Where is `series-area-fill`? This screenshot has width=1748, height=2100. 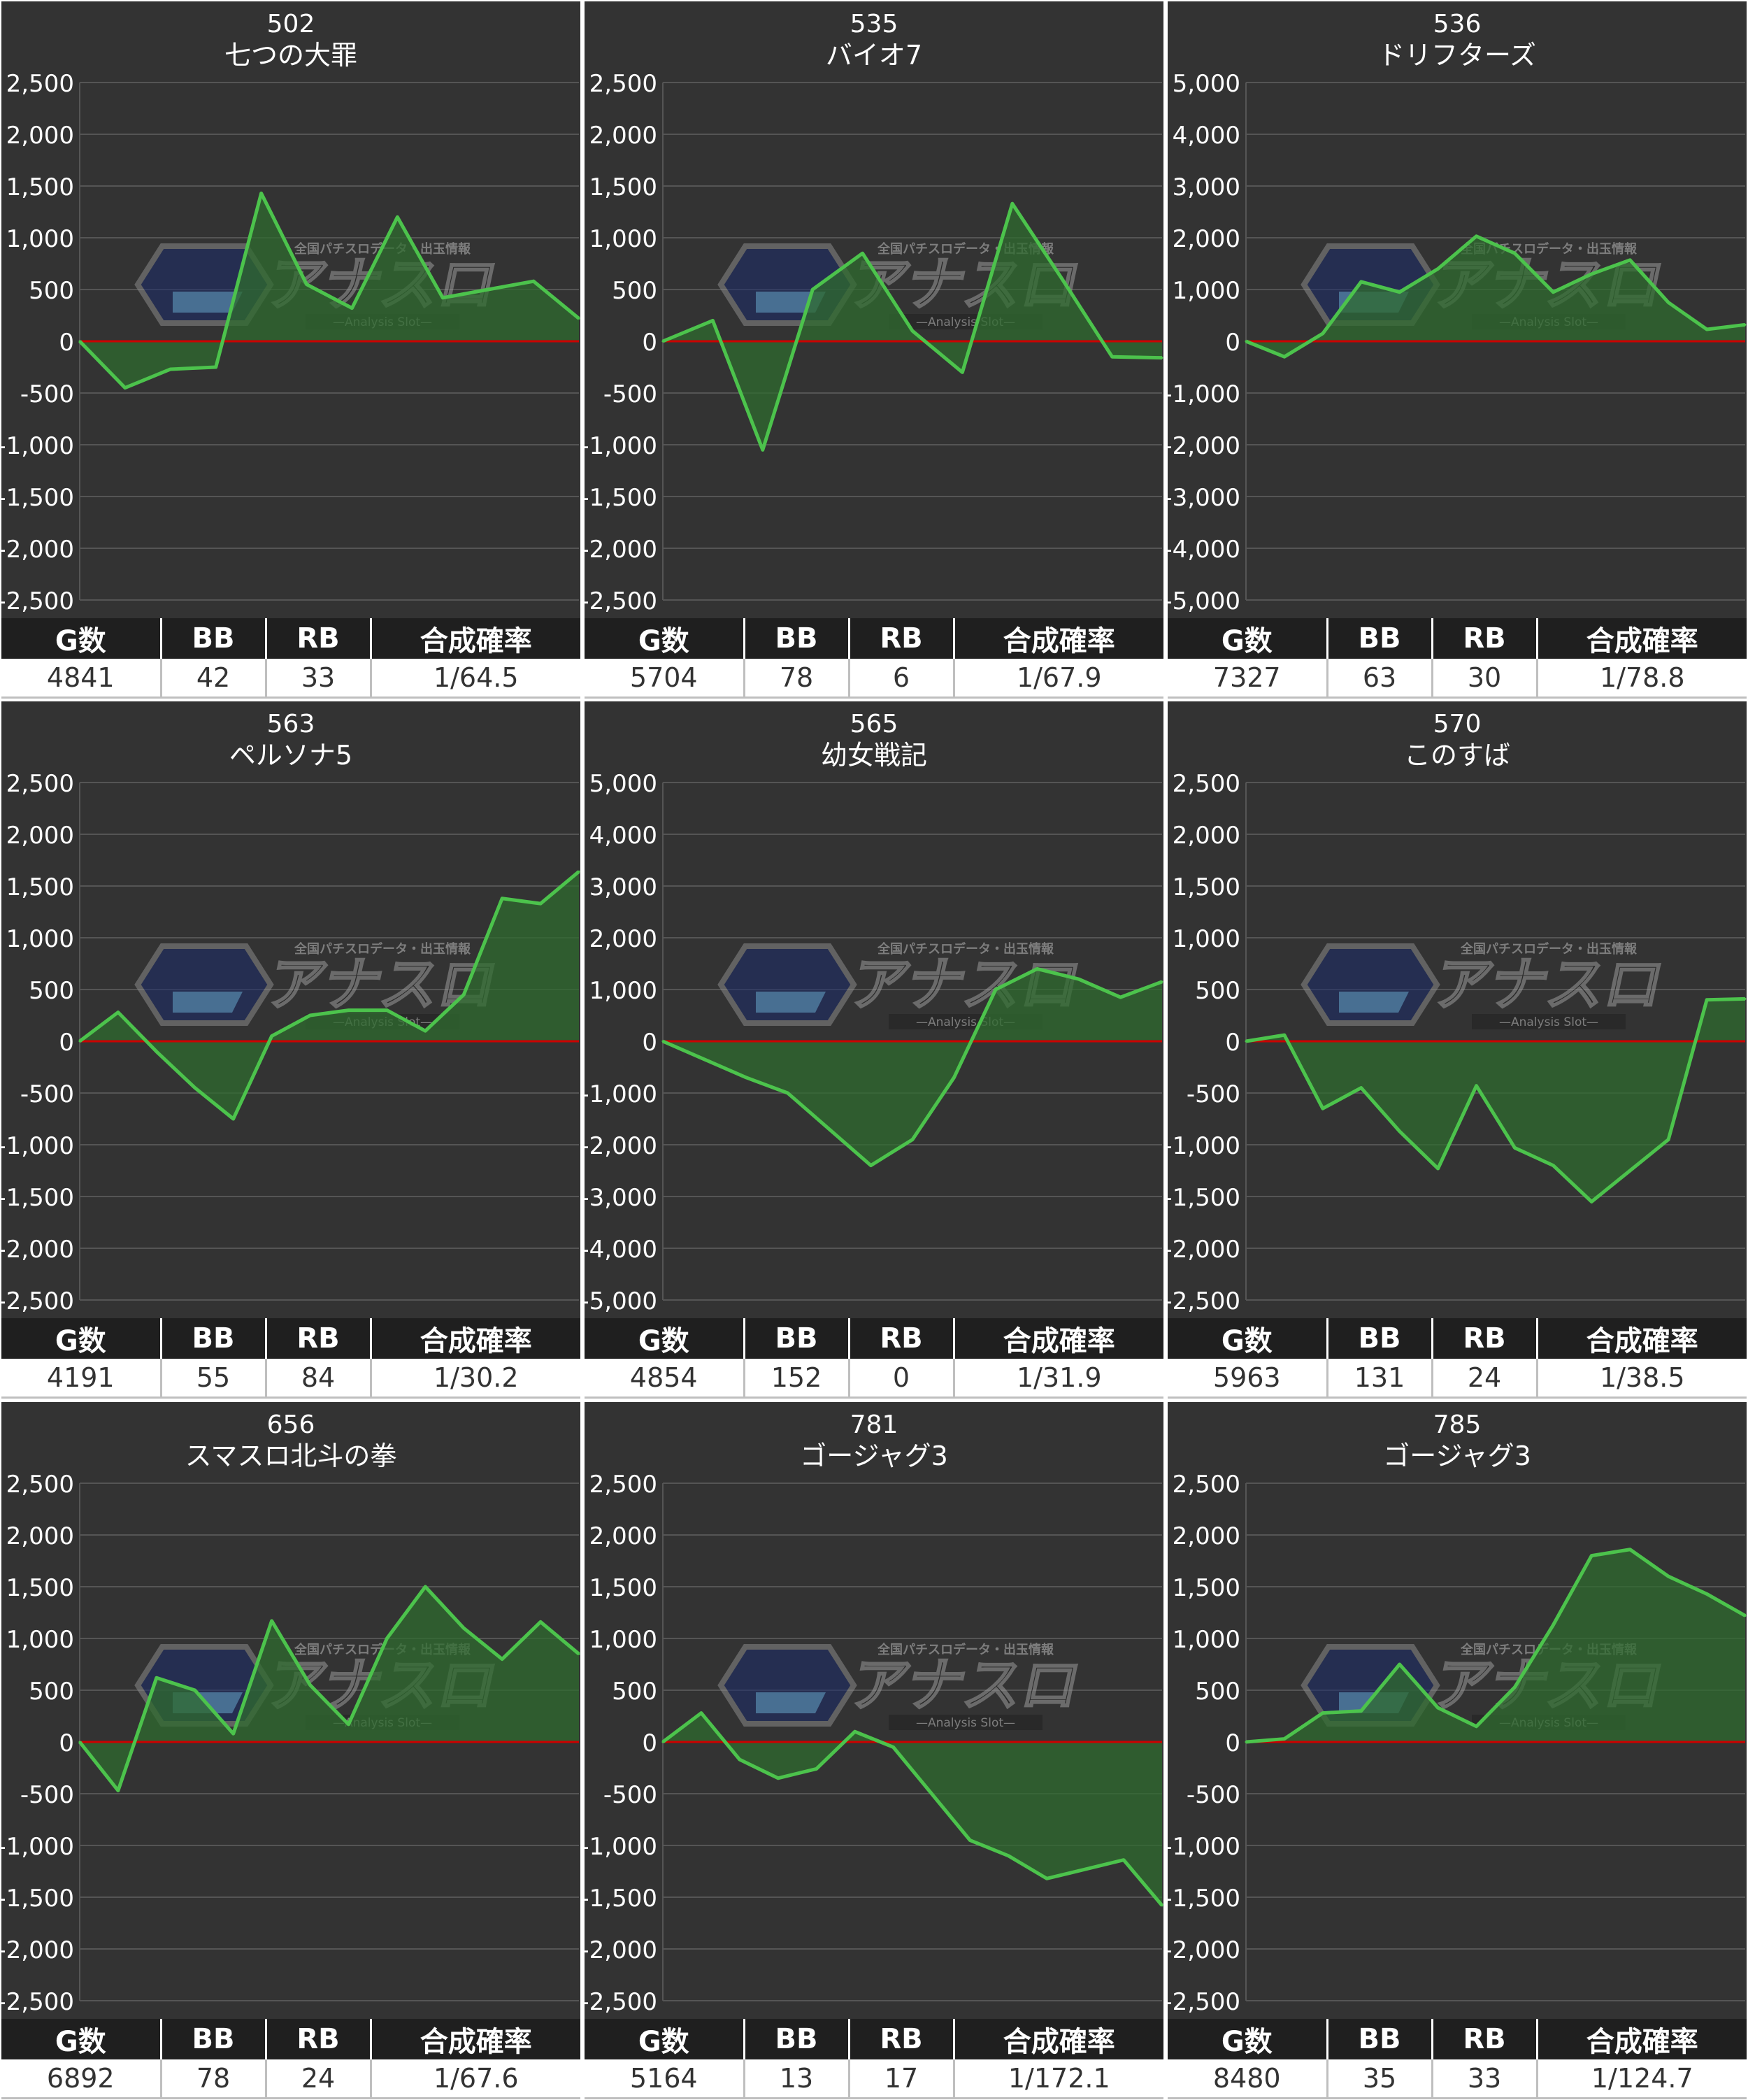 series-area-fill is located at coordinates (912, 1067).